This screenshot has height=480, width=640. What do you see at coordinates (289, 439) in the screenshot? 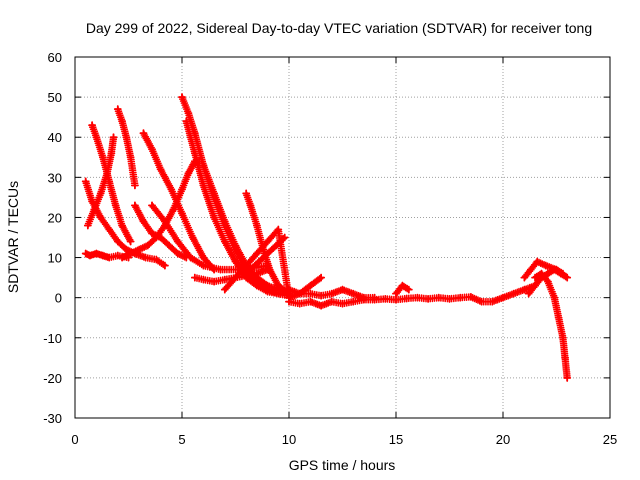
I see `x-tick-label: 10` at bounding box center [289, 439].